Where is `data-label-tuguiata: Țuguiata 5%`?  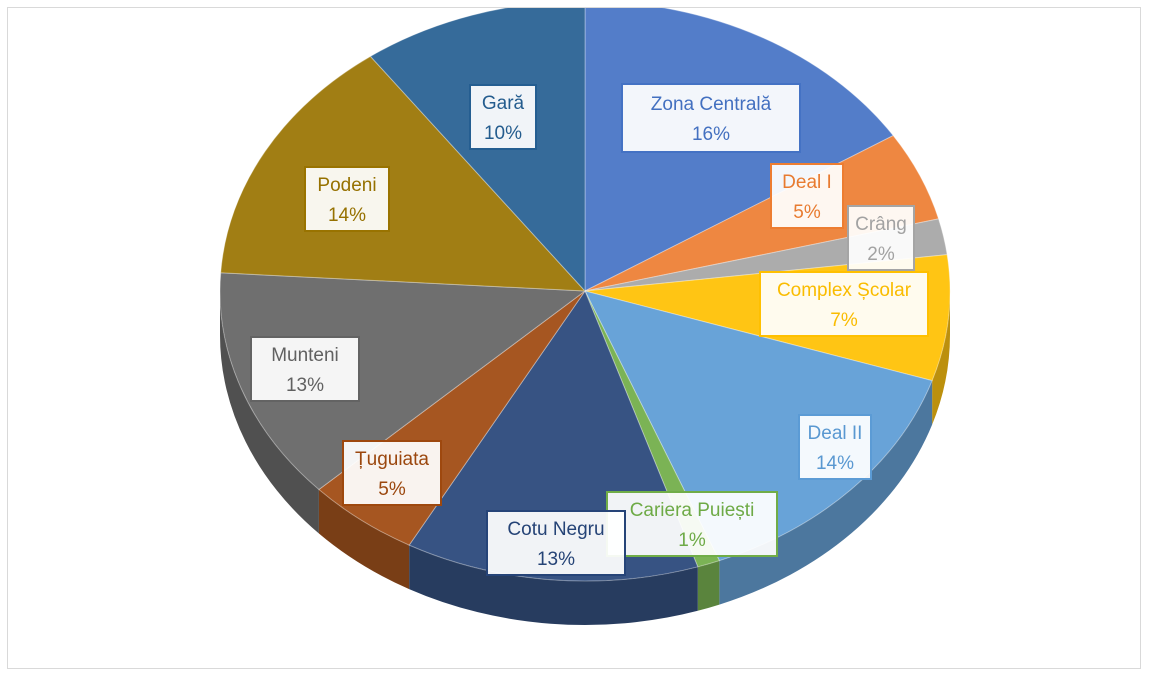
data-label-tuguiata: Țuguiata 5% is located at coordinates (392, 473).